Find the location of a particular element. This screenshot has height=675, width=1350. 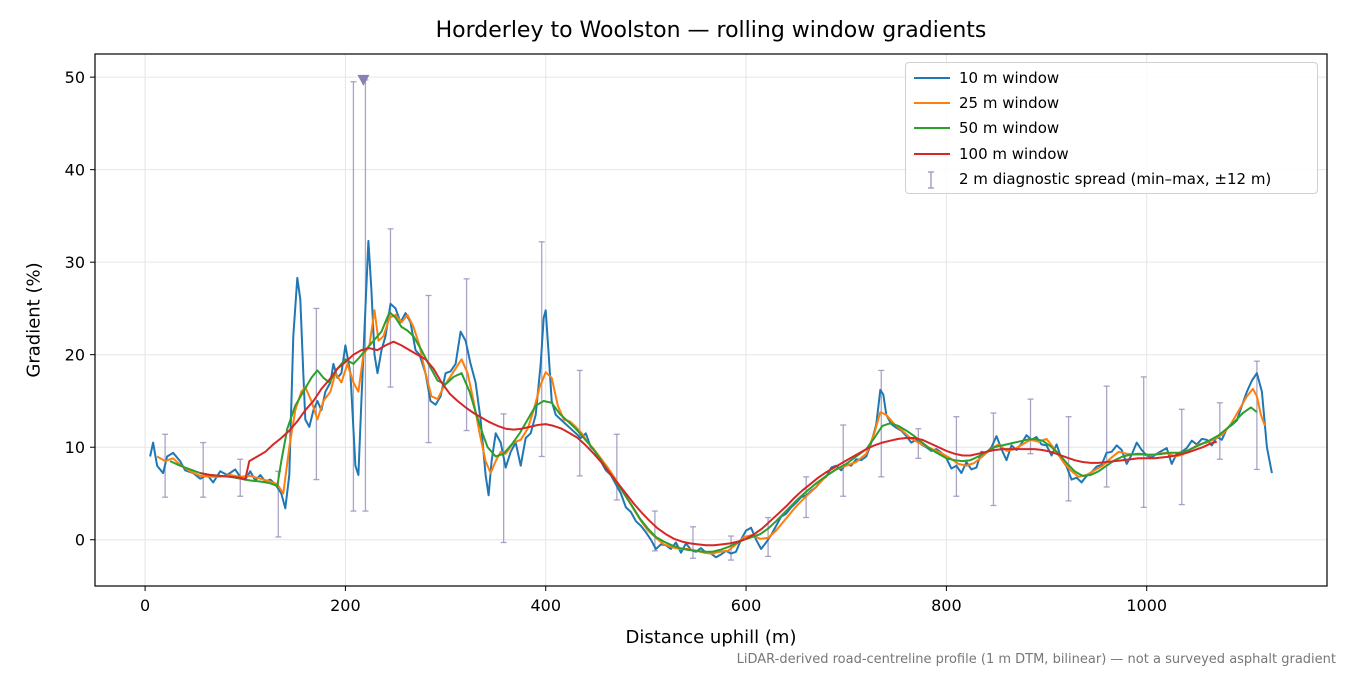

y-tick-label: 10 is located at coordinates (75, 447).